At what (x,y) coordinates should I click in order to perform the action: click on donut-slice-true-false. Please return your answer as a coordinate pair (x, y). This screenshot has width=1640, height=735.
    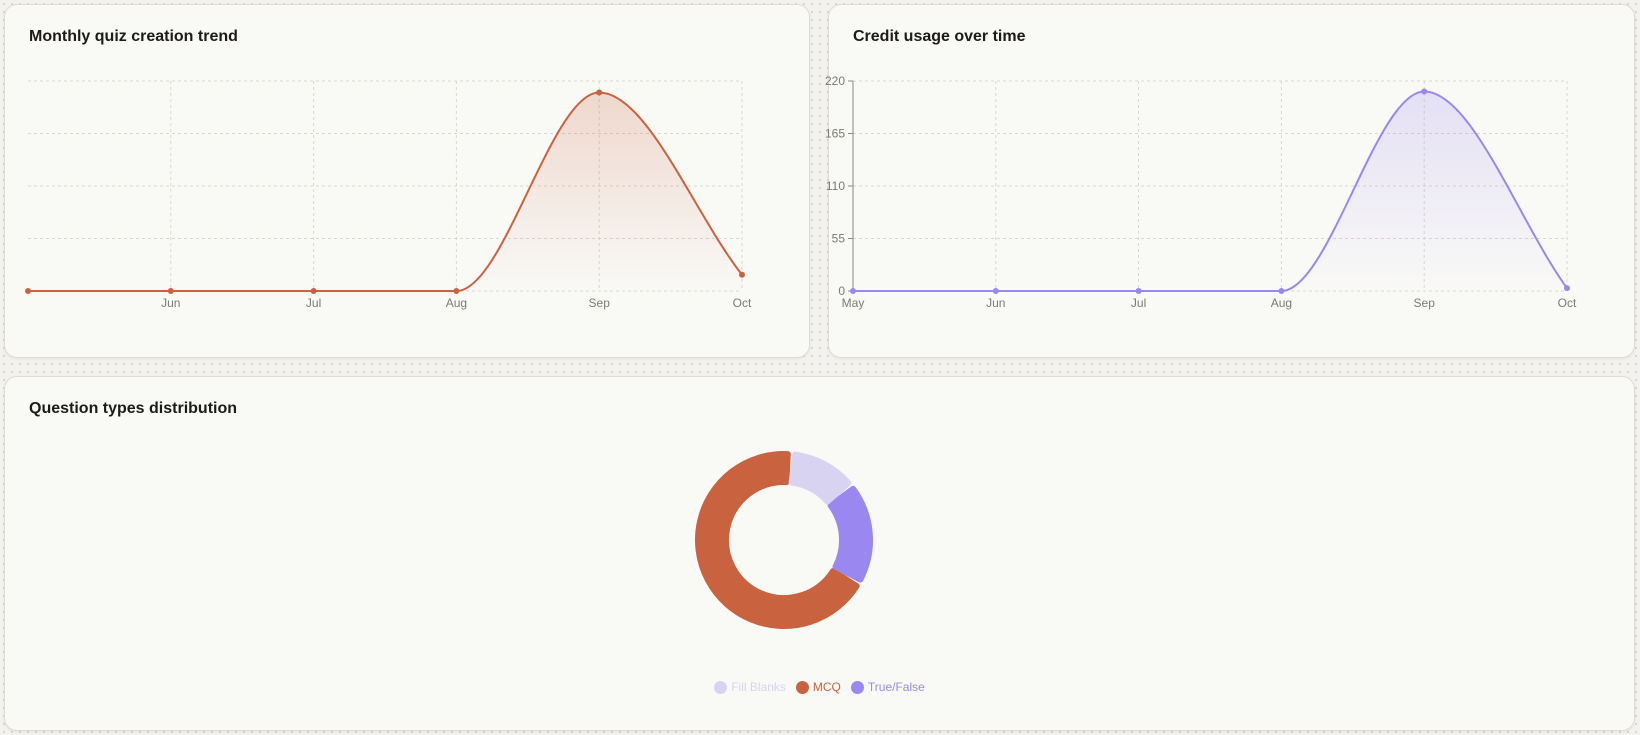
    Looking at the image, I should click on (850, 534).